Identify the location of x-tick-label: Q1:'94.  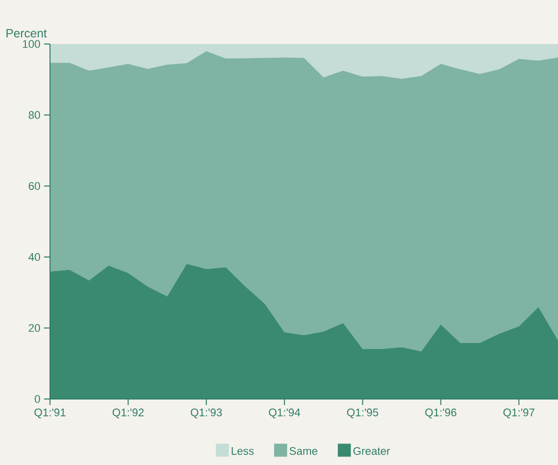
(284, 413).